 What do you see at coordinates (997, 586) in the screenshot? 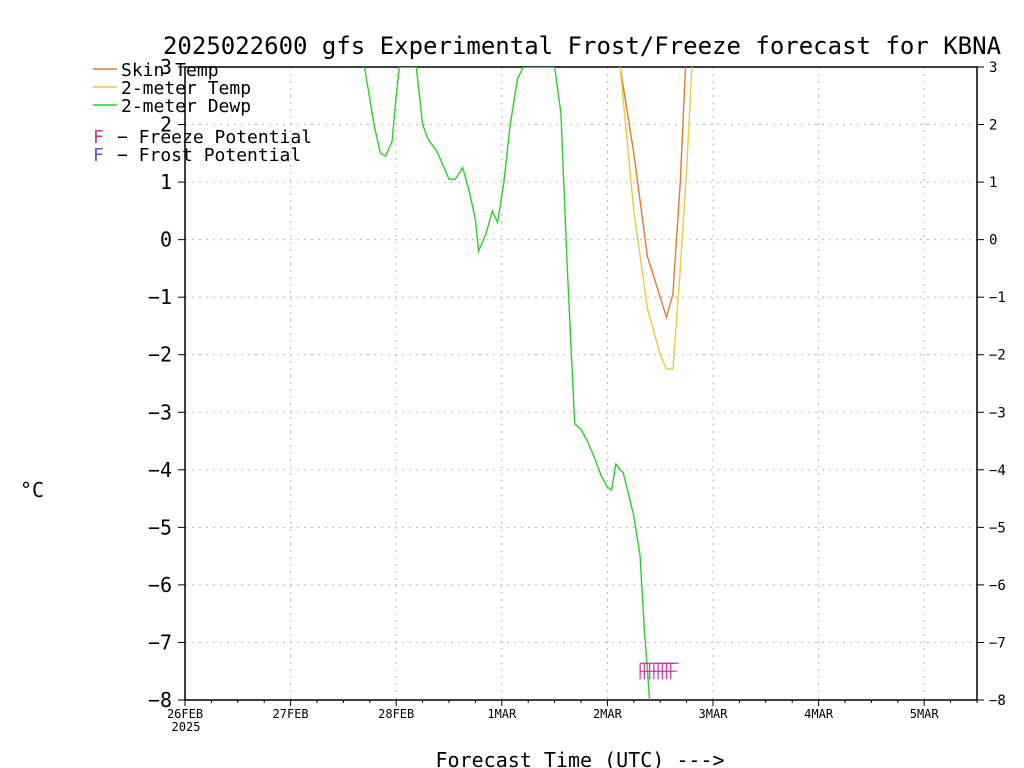
I see `y-tick-label-right: −6` at bounding box center [997, 586].